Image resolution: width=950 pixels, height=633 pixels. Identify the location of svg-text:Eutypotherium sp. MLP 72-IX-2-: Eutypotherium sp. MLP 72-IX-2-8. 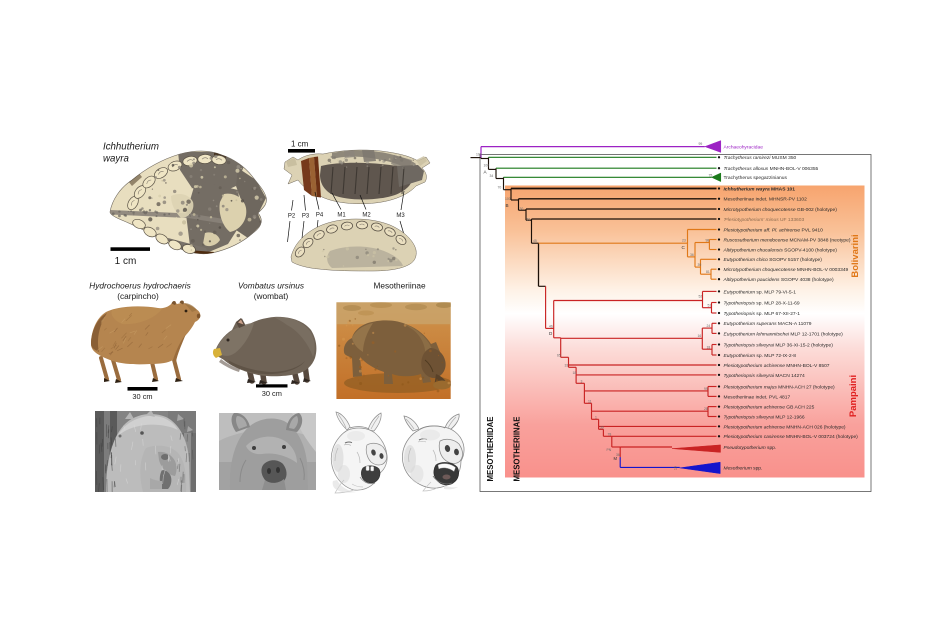
(760, 356).